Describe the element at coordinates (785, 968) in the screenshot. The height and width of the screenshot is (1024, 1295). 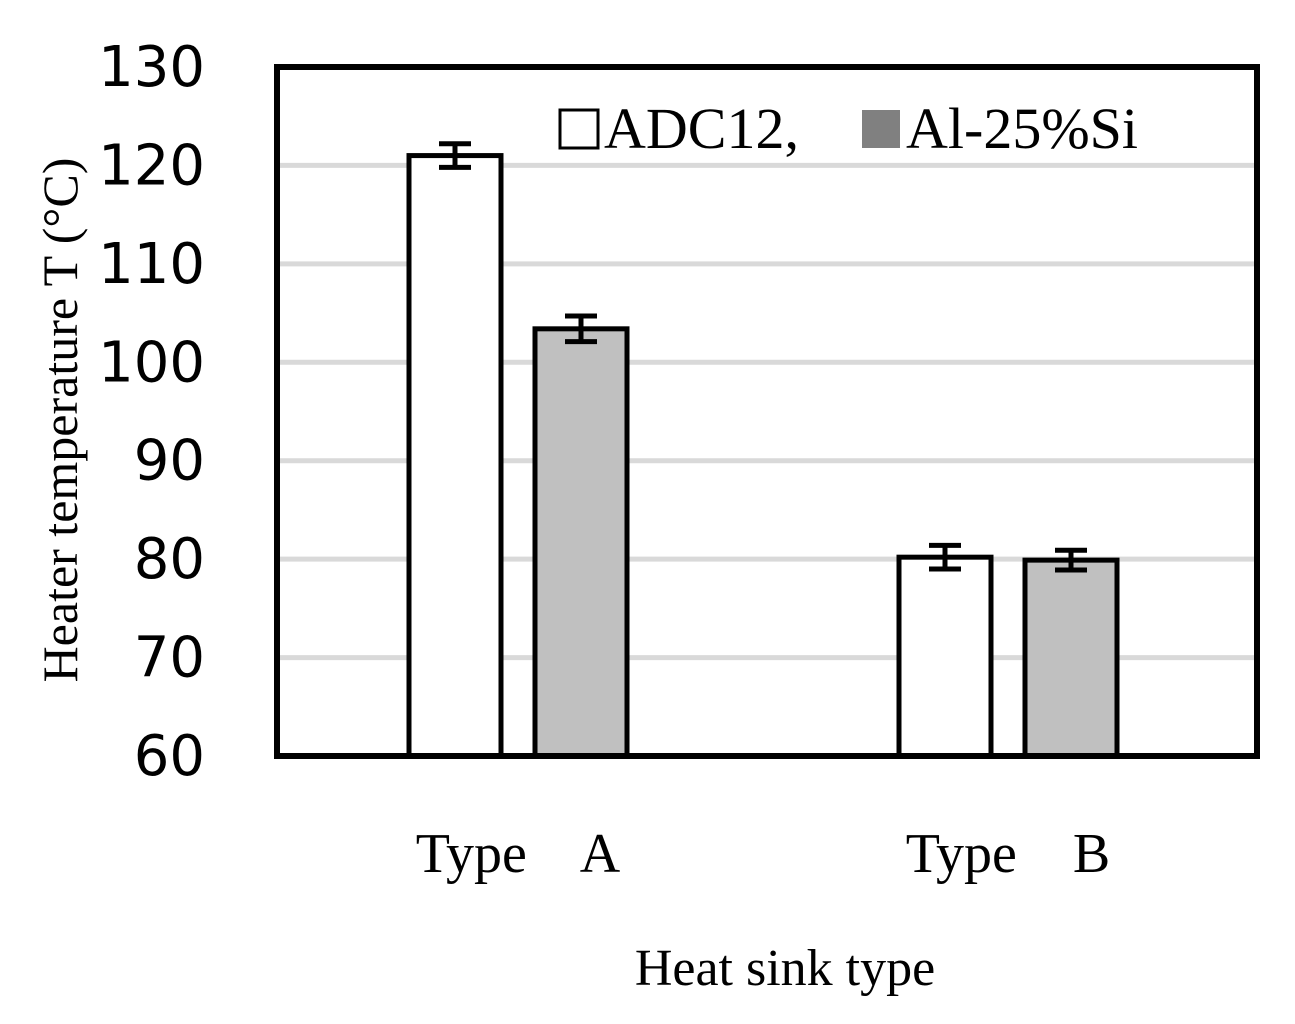
I see `x-axis-label: Heat sink type` at that location.